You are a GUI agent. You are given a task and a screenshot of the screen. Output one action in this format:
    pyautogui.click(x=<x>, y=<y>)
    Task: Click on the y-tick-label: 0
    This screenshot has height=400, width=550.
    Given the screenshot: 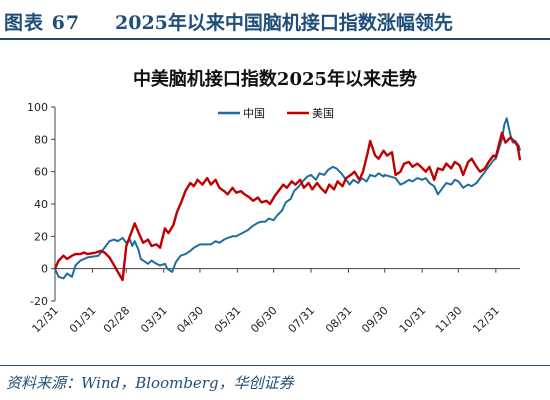 What is the action you would take?
    pyautogui.click(x=44, y=269)
    